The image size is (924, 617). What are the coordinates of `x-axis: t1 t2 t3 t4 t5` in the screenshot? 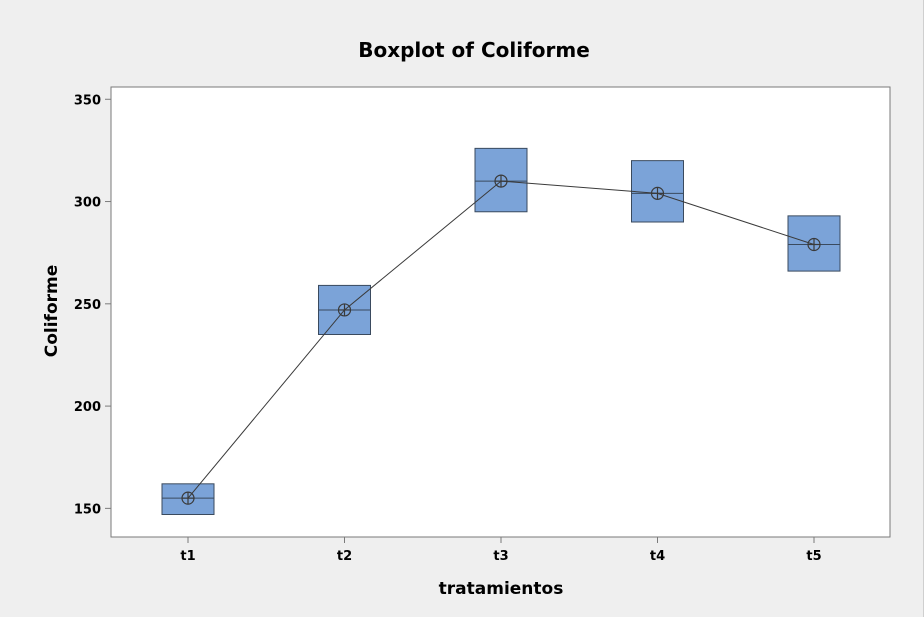 It's located at (501, 550).